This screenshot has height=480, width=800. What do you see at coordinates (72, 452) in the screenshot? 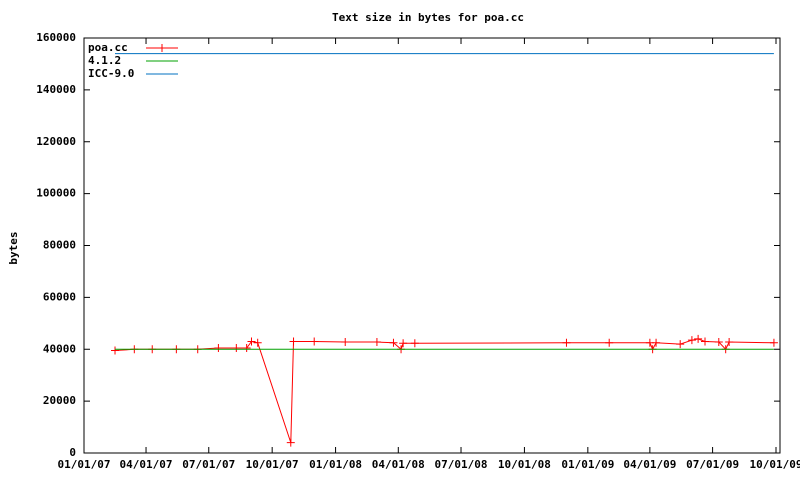
I see `y-tick-label: 0` at bounding box center [72, 452].